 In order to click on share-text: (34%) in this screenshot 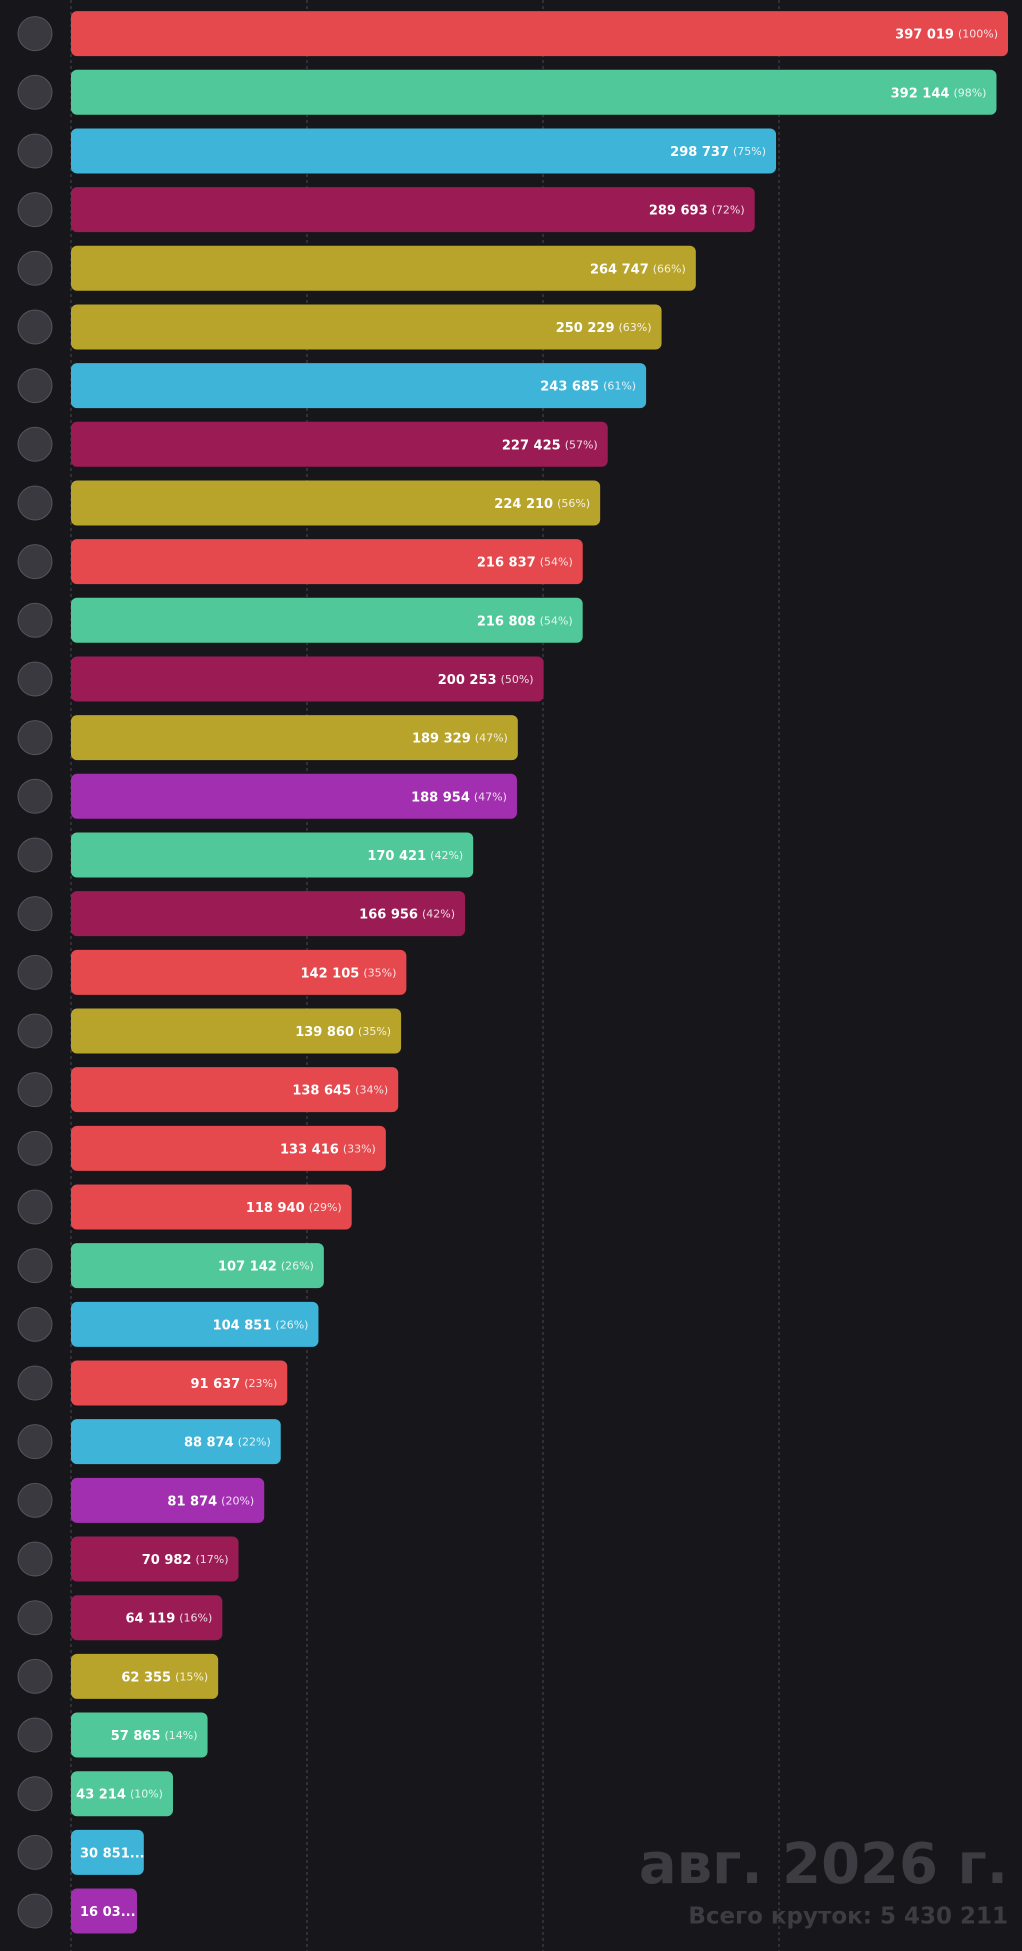, I will do `click(371, 1090)`.